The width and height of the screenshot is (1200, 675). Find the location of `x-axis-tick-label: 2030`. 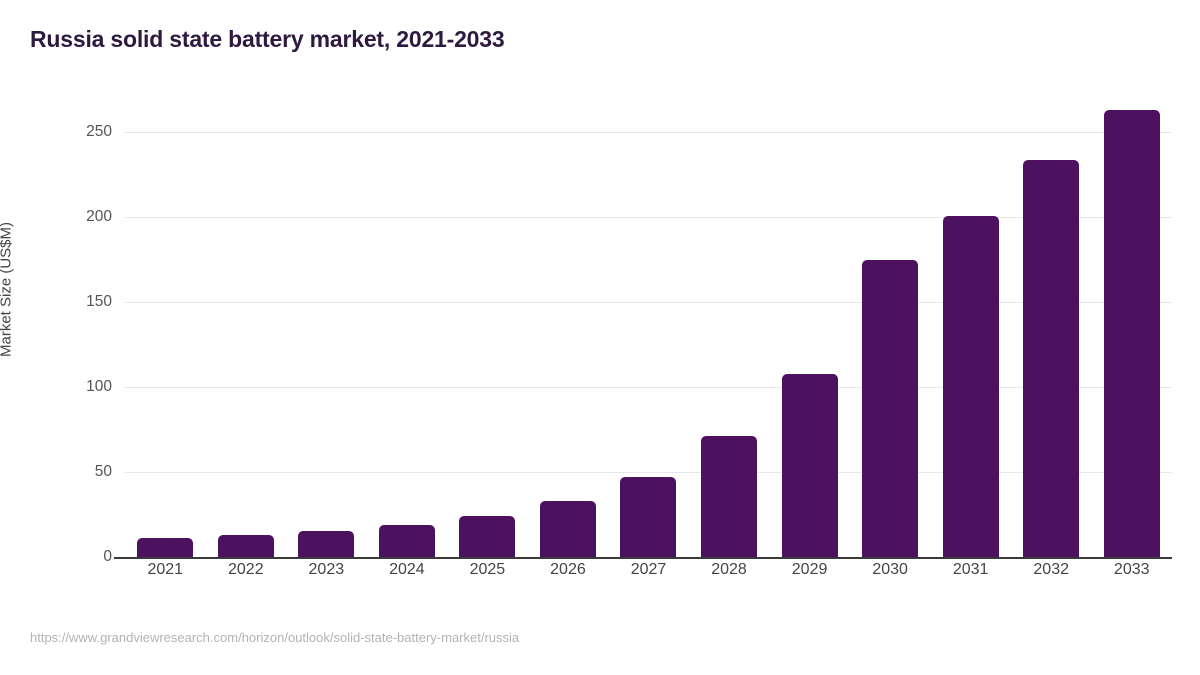

x-axis-tick-label: 2030 is located at coordinates (890, 569).